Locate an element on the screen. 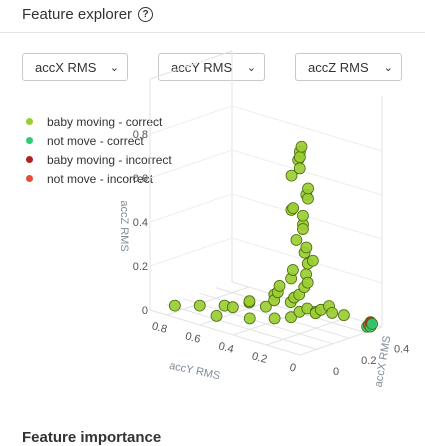 The image size is (425, 446). legend-label: not move - incorrect is located at coordinates (100, 178).